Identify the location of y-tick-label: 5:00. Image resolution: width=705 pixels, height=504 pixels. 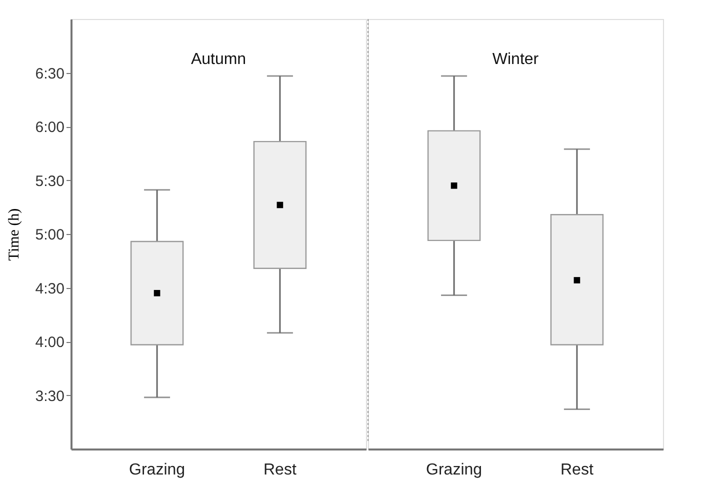
(49, 235).